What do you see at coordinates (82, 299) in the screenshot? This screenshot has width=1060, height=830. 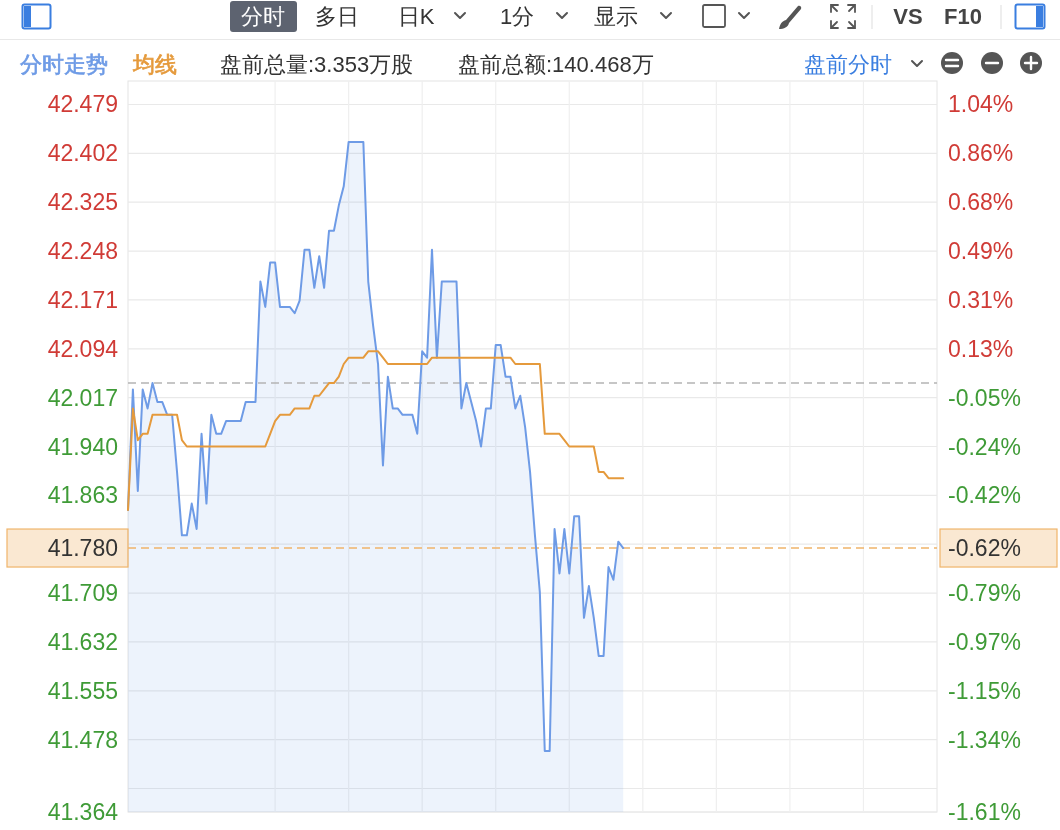 I see `y-tick-label: 42.171` at bounding box center [82, 299].